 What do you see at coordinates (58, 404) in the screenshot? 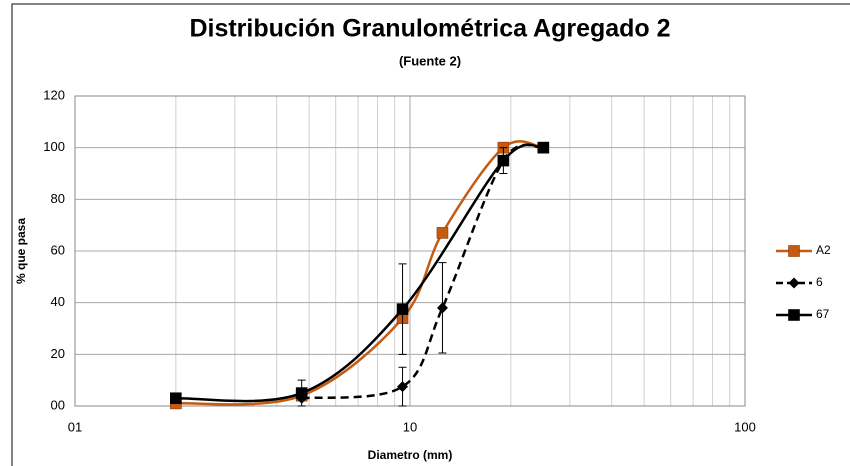
I see `y-tick-label: 00` at bounding box center [58, 404].